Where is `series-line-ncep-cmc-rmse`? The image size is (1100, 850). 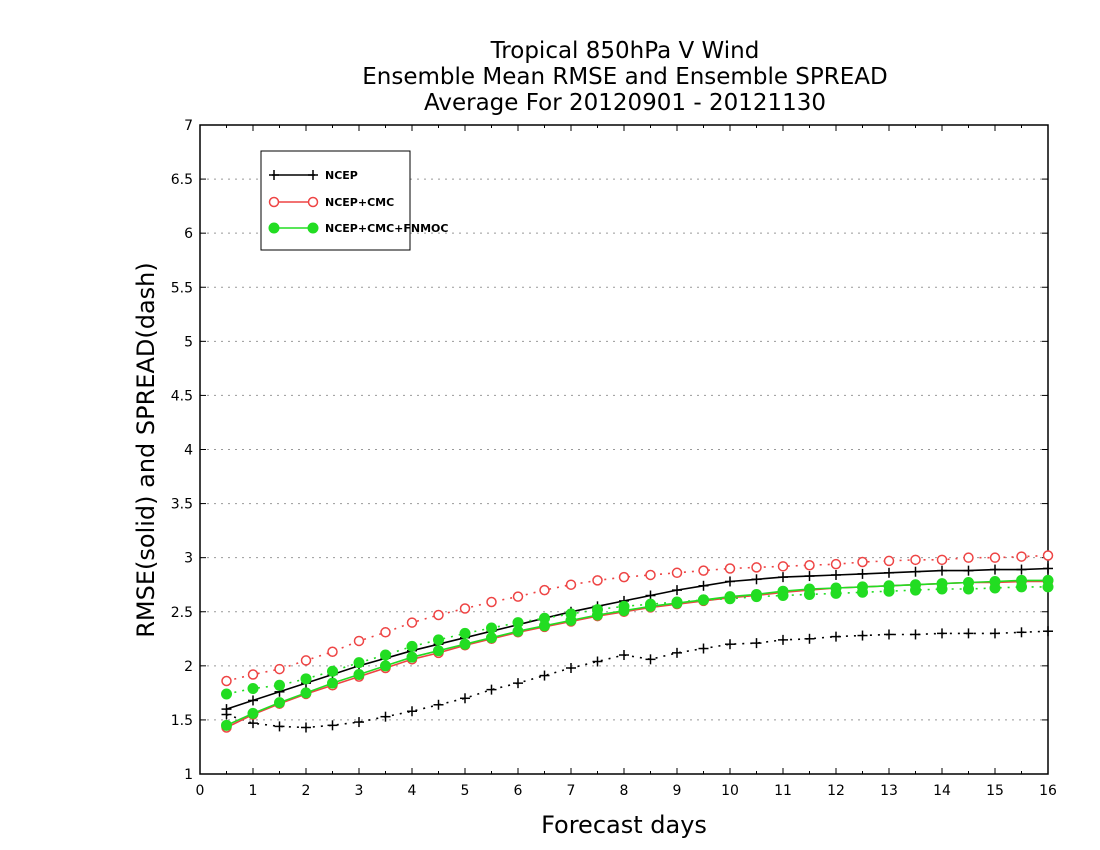 series-line-ncep-cmc-rmse is located at coordinates (637, 654).